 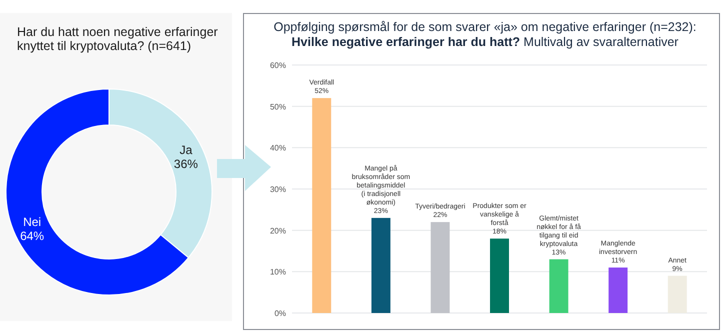 I want to click on chart-title: Har du hatt noen negative erfaringer knyttet til kryptovaluta? (n=641), so click(x=117, y=39).